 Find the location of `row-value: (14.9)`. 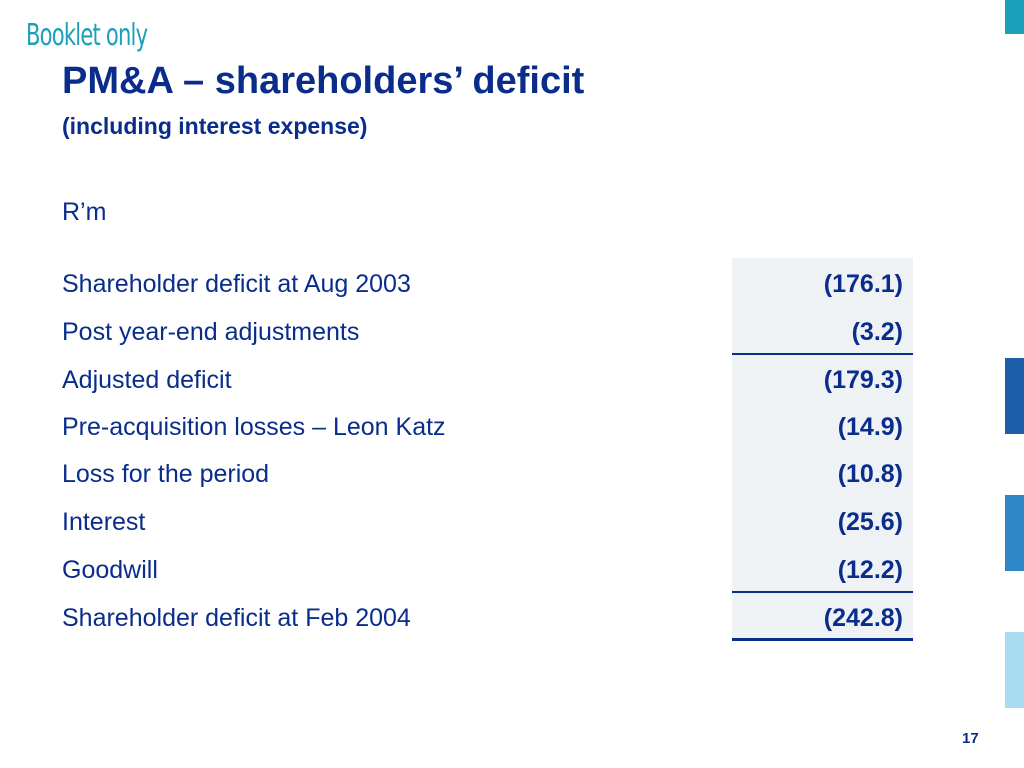

row-value: (14.9) is located at coordinates (870, 426).